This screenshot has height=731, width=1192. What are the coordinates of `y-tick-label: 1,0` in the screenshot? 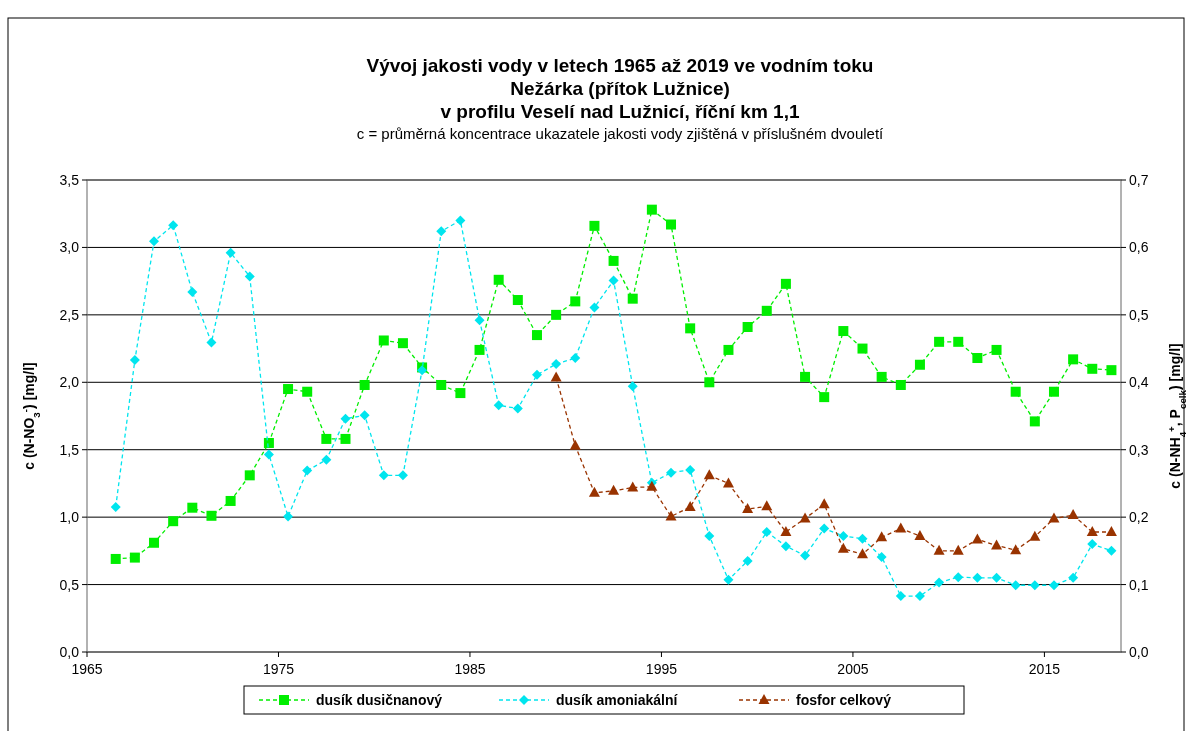 It's located at (69, 517).